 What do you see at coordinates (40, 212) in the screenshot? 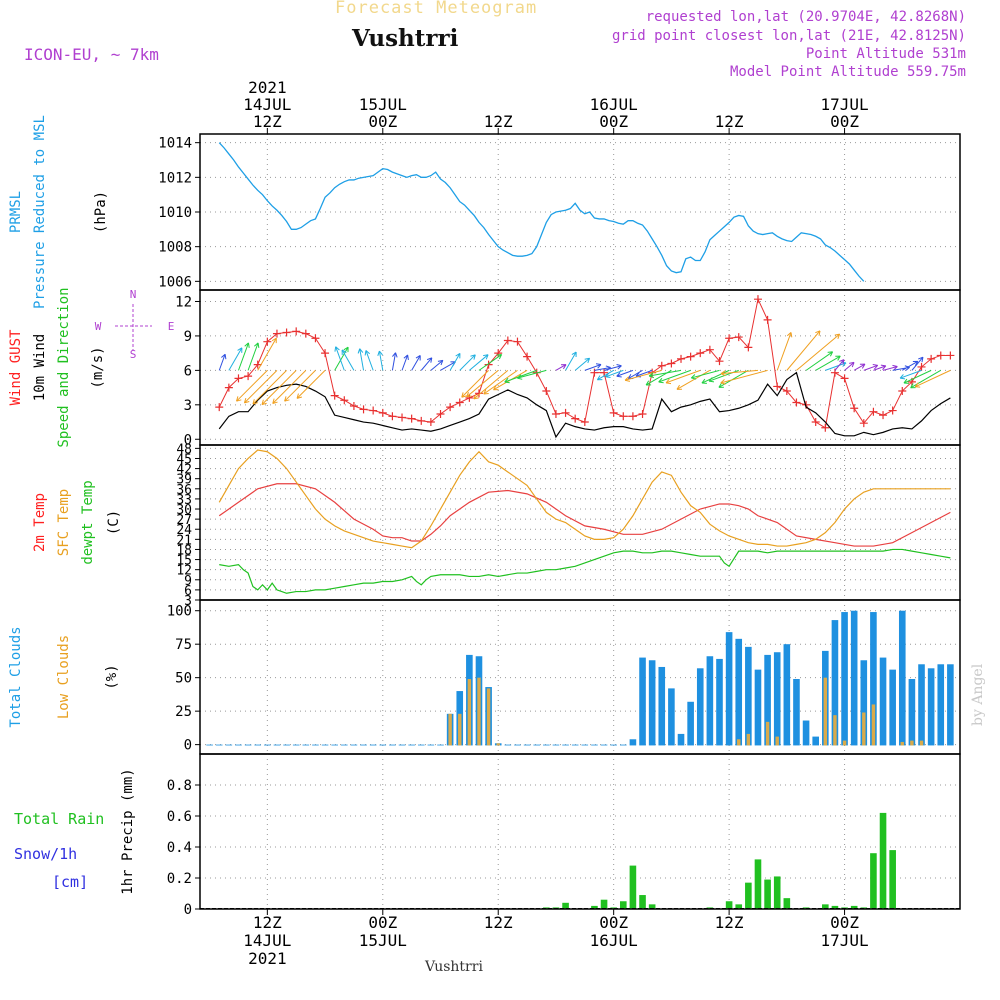
I see `pressure-ylabel: Pressure Reduced to MSL` at bounding box center [40, 212].